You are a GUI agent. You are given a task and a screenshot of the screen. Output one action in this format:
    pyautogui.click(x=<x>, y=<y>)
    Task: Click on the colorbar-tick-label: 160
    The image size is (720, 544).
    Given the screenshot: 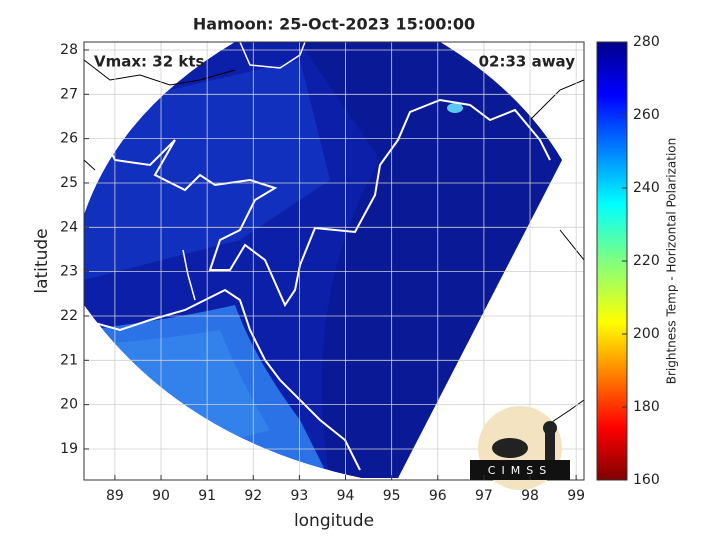 What is the action you would take?
    pyautogui.click(x=646, y=480)
    